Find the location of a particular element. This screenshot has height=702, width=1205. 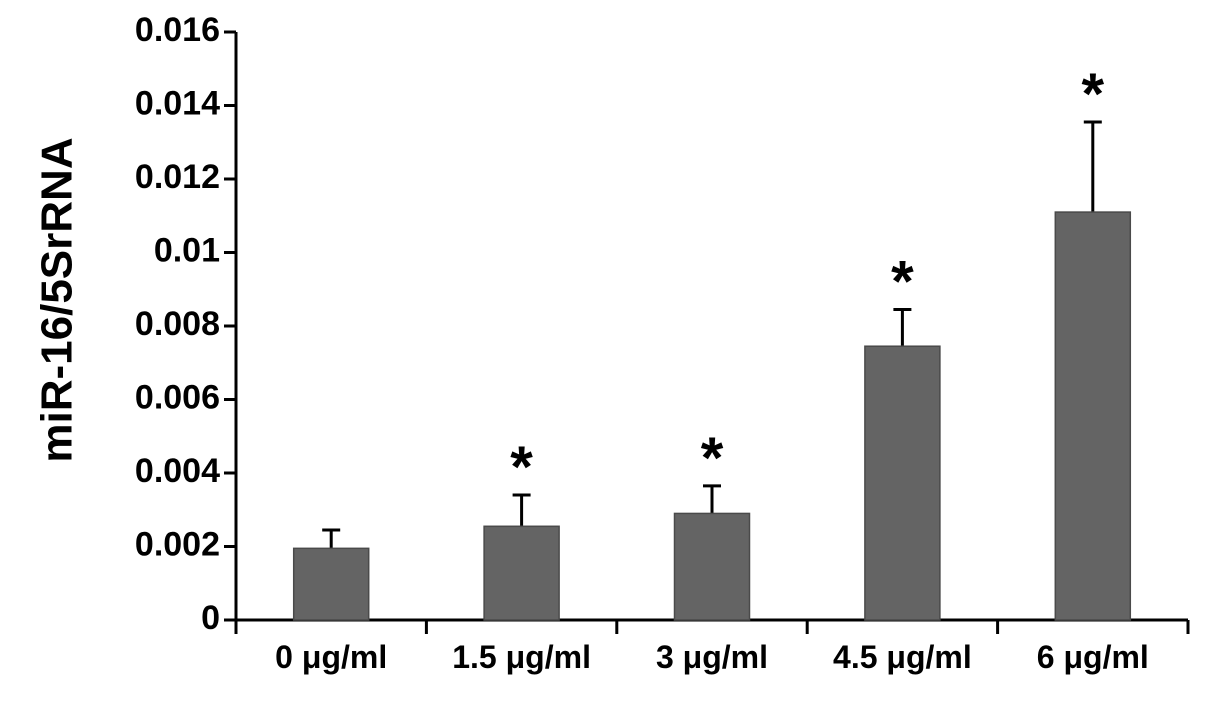

x-tick-label: 6 μg/ml is located at coordinates (1093, 657).